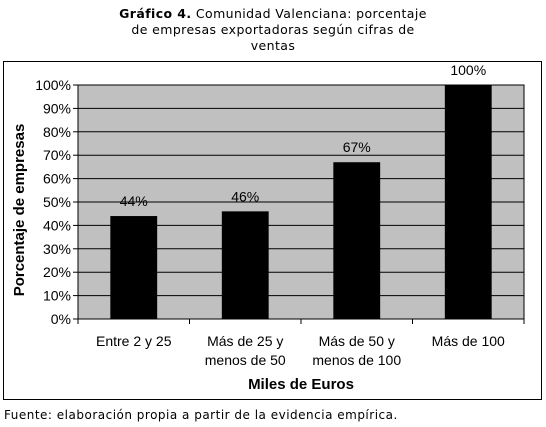 This screenshot has width=546, height=427. I want to click on x-tick-label: menos de 100, so click(356, 360).